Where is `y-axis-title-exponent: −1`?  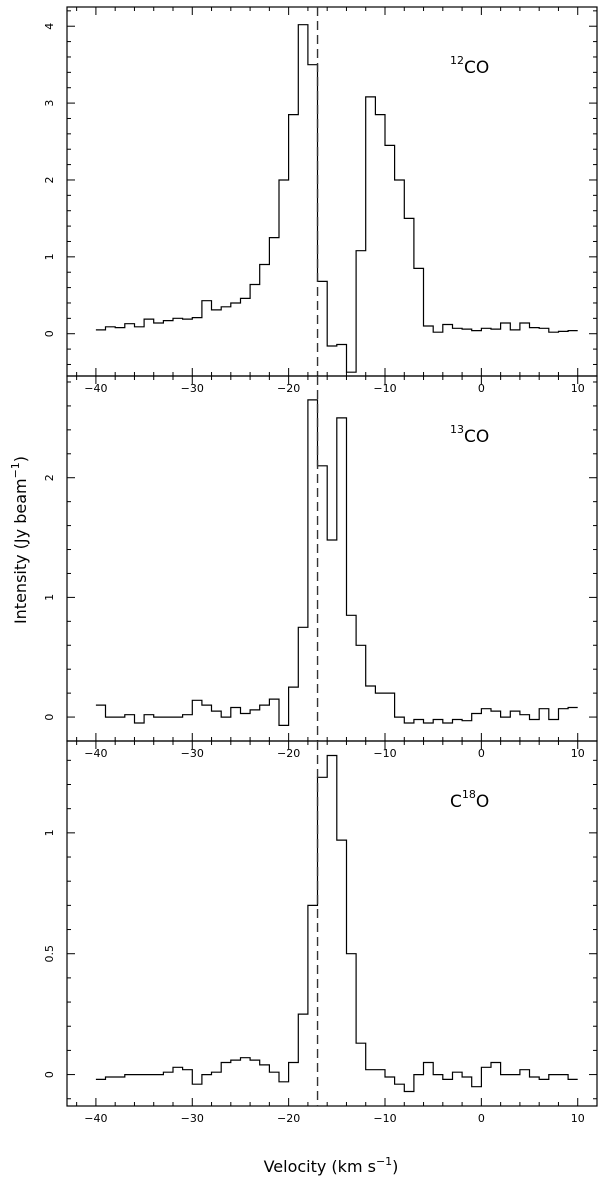
y-axis-title-exponent: −1 is located at coordinates (15, 470).